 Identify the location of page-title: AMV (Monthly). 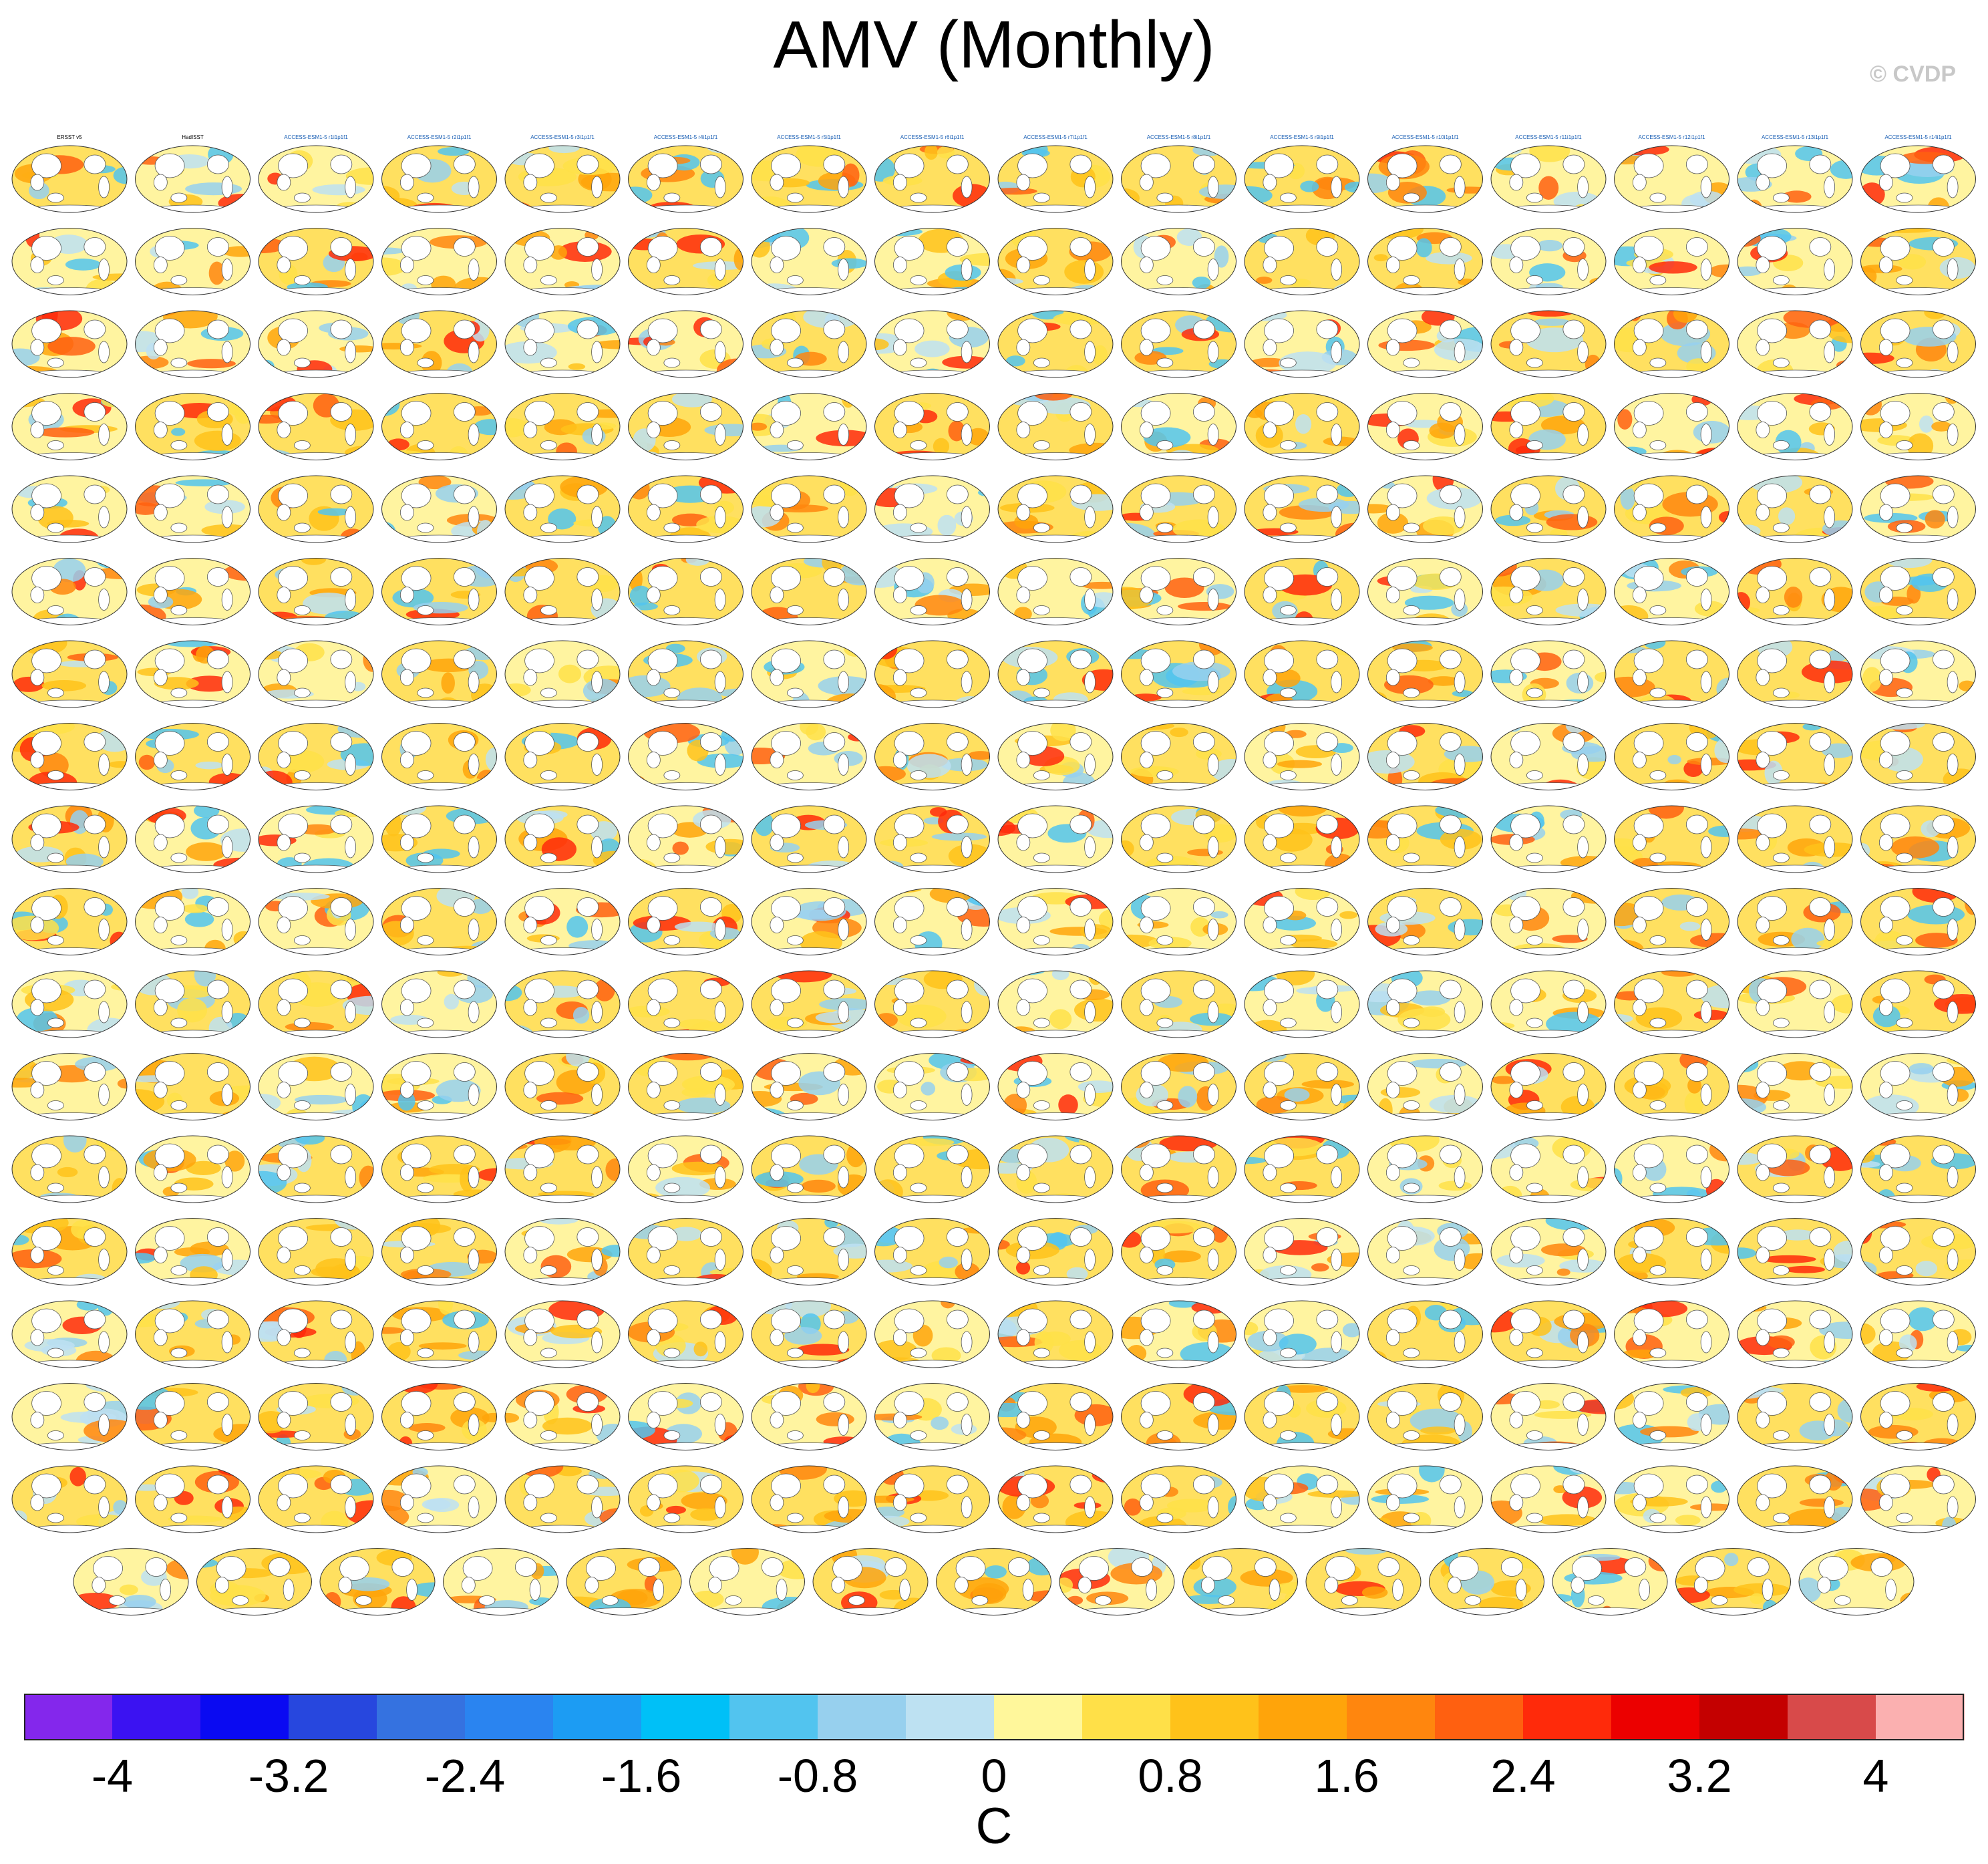
(994, 44).